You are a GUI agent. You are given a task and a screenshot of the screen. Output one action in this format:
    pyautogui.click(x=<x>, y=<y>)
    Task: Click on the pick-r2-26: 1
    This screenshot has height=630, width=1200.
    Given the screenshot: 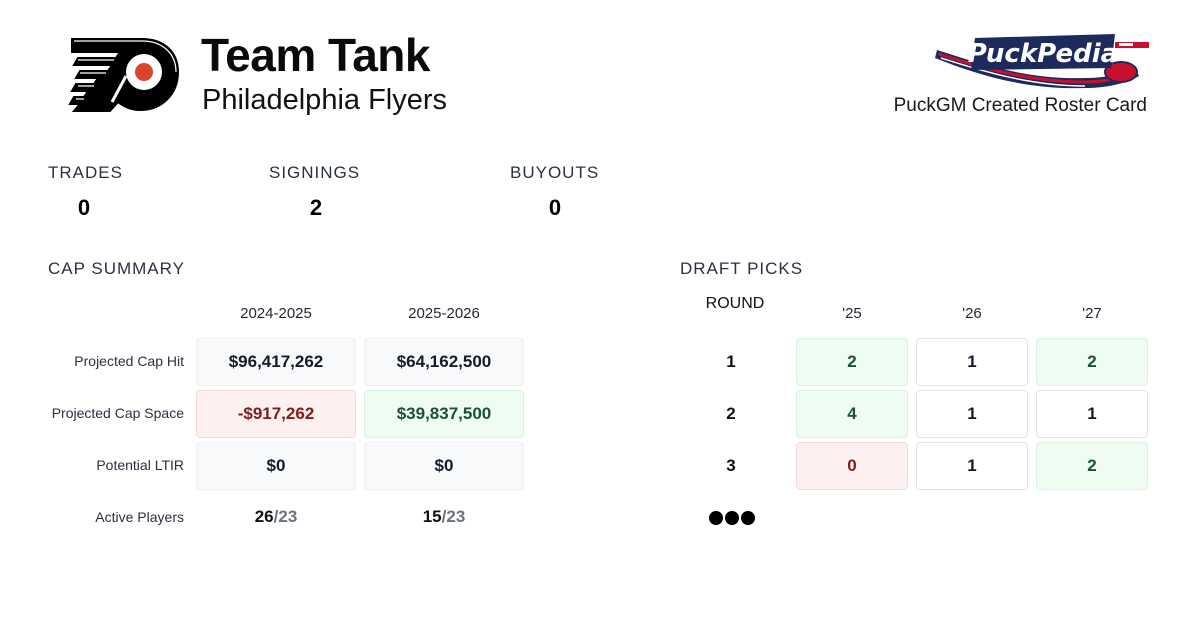 What is the action you would take?
    pyautogui.click(x=972, y=414)
    